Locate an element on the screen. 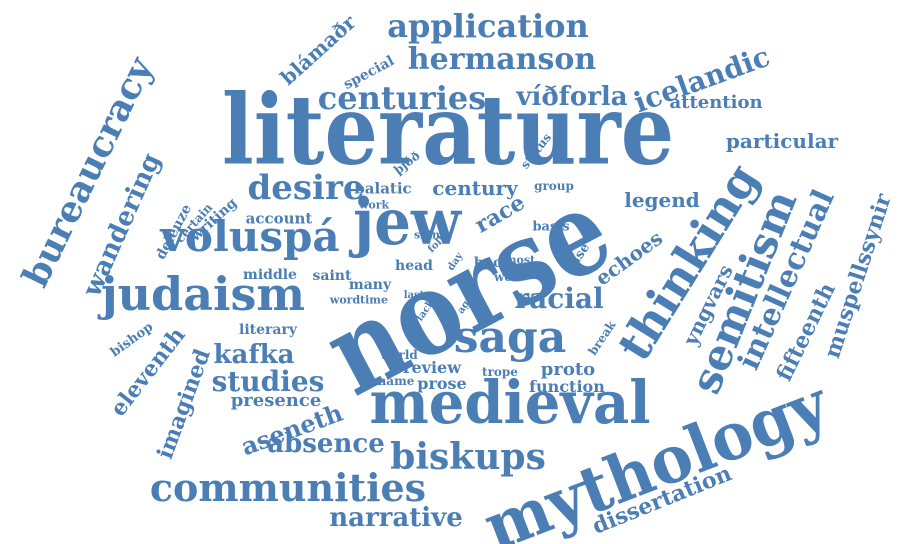 The image size is (900, 544). word-kafka: kafka is located at coordinates (254, 355).